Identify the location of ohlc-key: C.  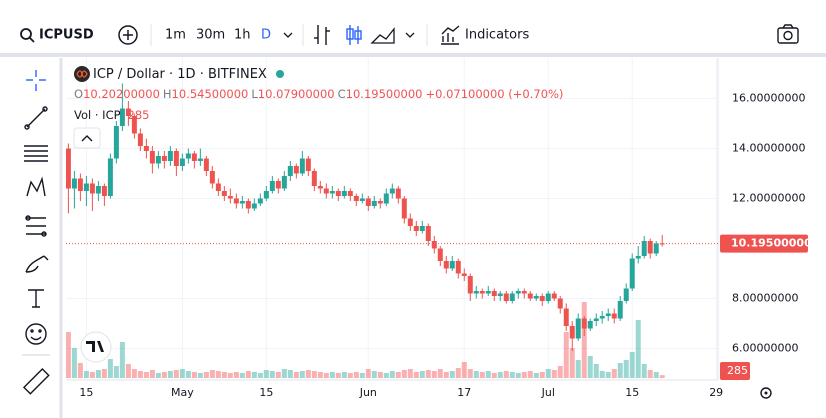
(341, 94).